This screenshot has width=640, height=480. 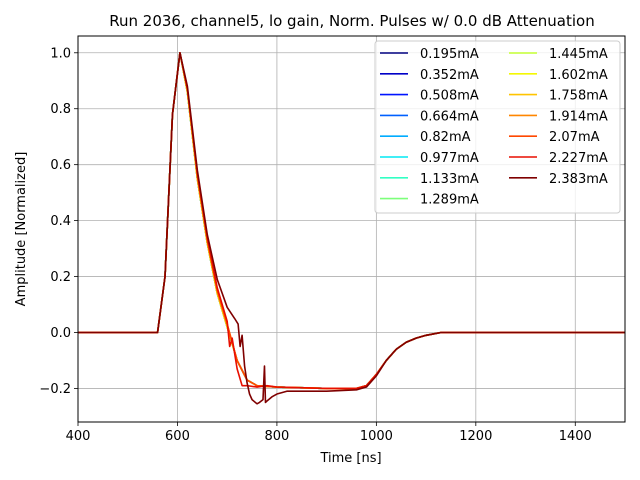 I want to click on legend-label: 0.82mA, so click(x=445, y=137).